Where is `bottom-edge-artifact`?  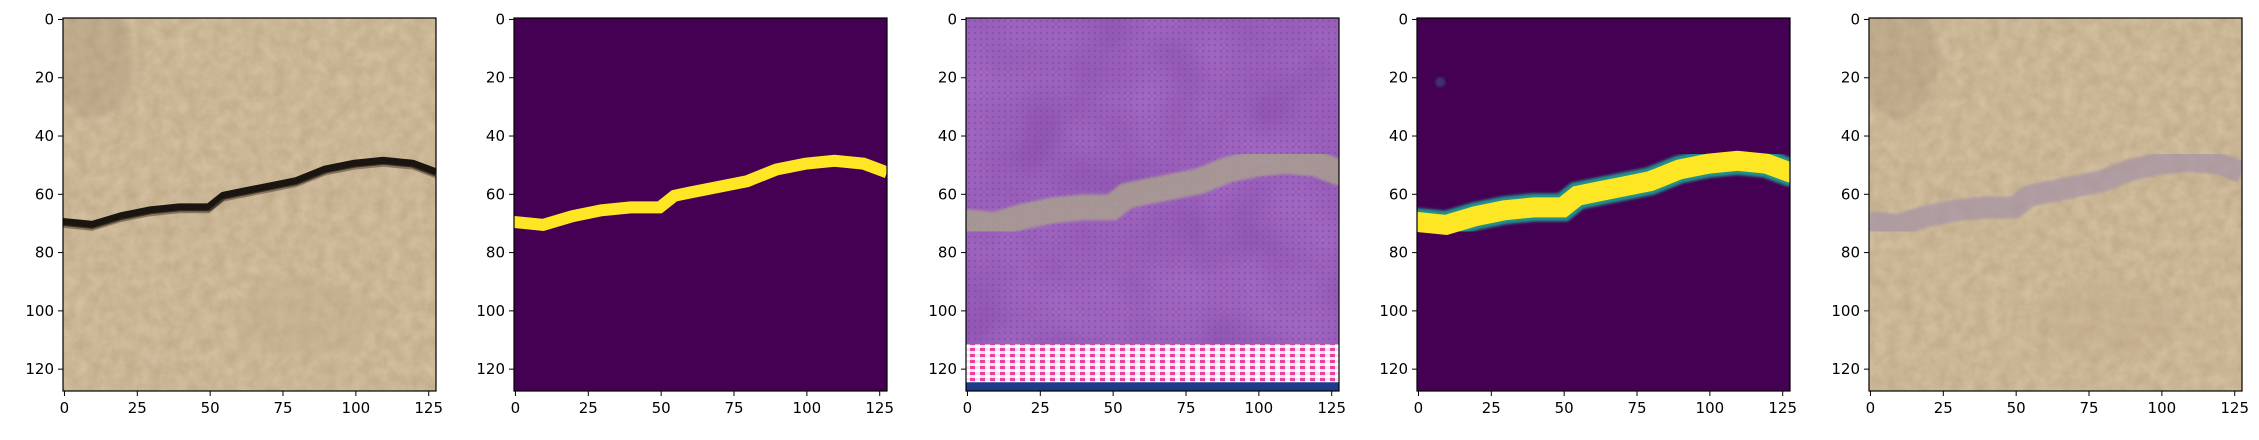 bottom-edge-artifact is located at coordinates (1152, 386).